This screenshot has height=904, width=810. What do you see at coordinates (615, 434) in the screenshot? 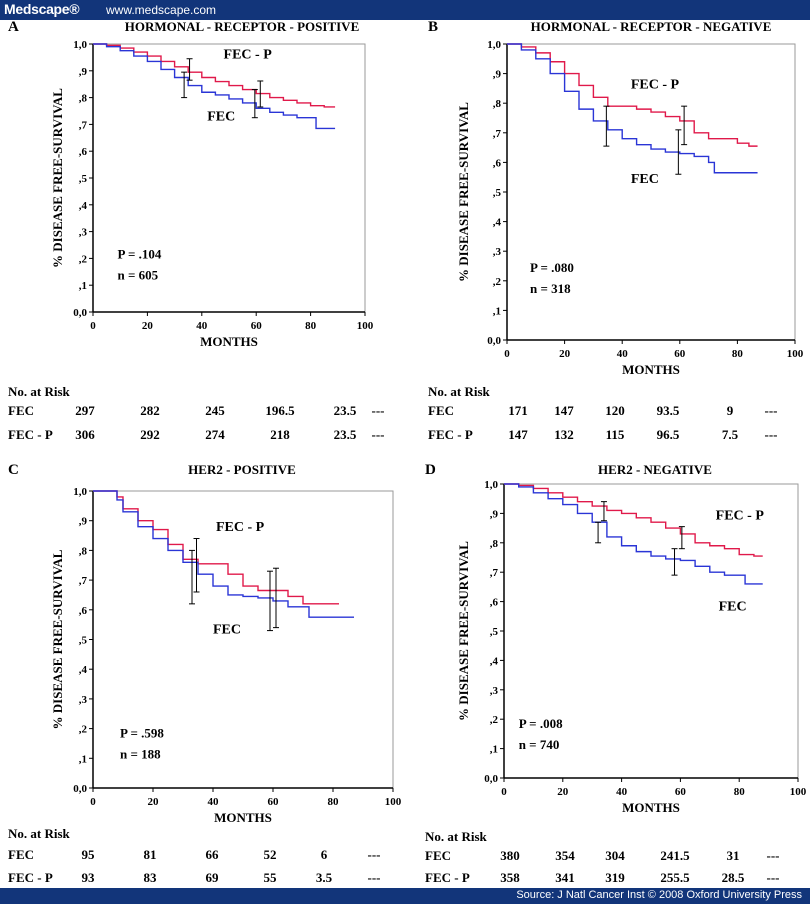
I see `risk-cell: 115` at bounding box center [615, 434].